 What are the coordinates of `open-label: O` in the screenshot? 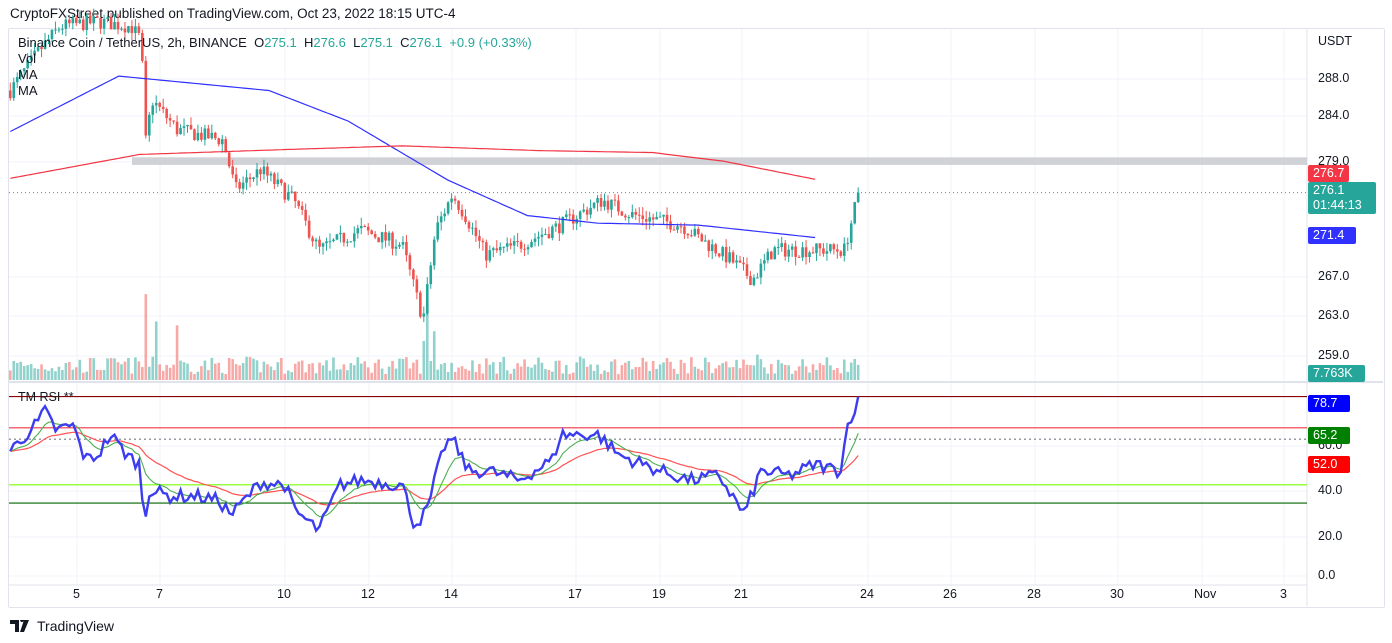 It's located at (259, 42).